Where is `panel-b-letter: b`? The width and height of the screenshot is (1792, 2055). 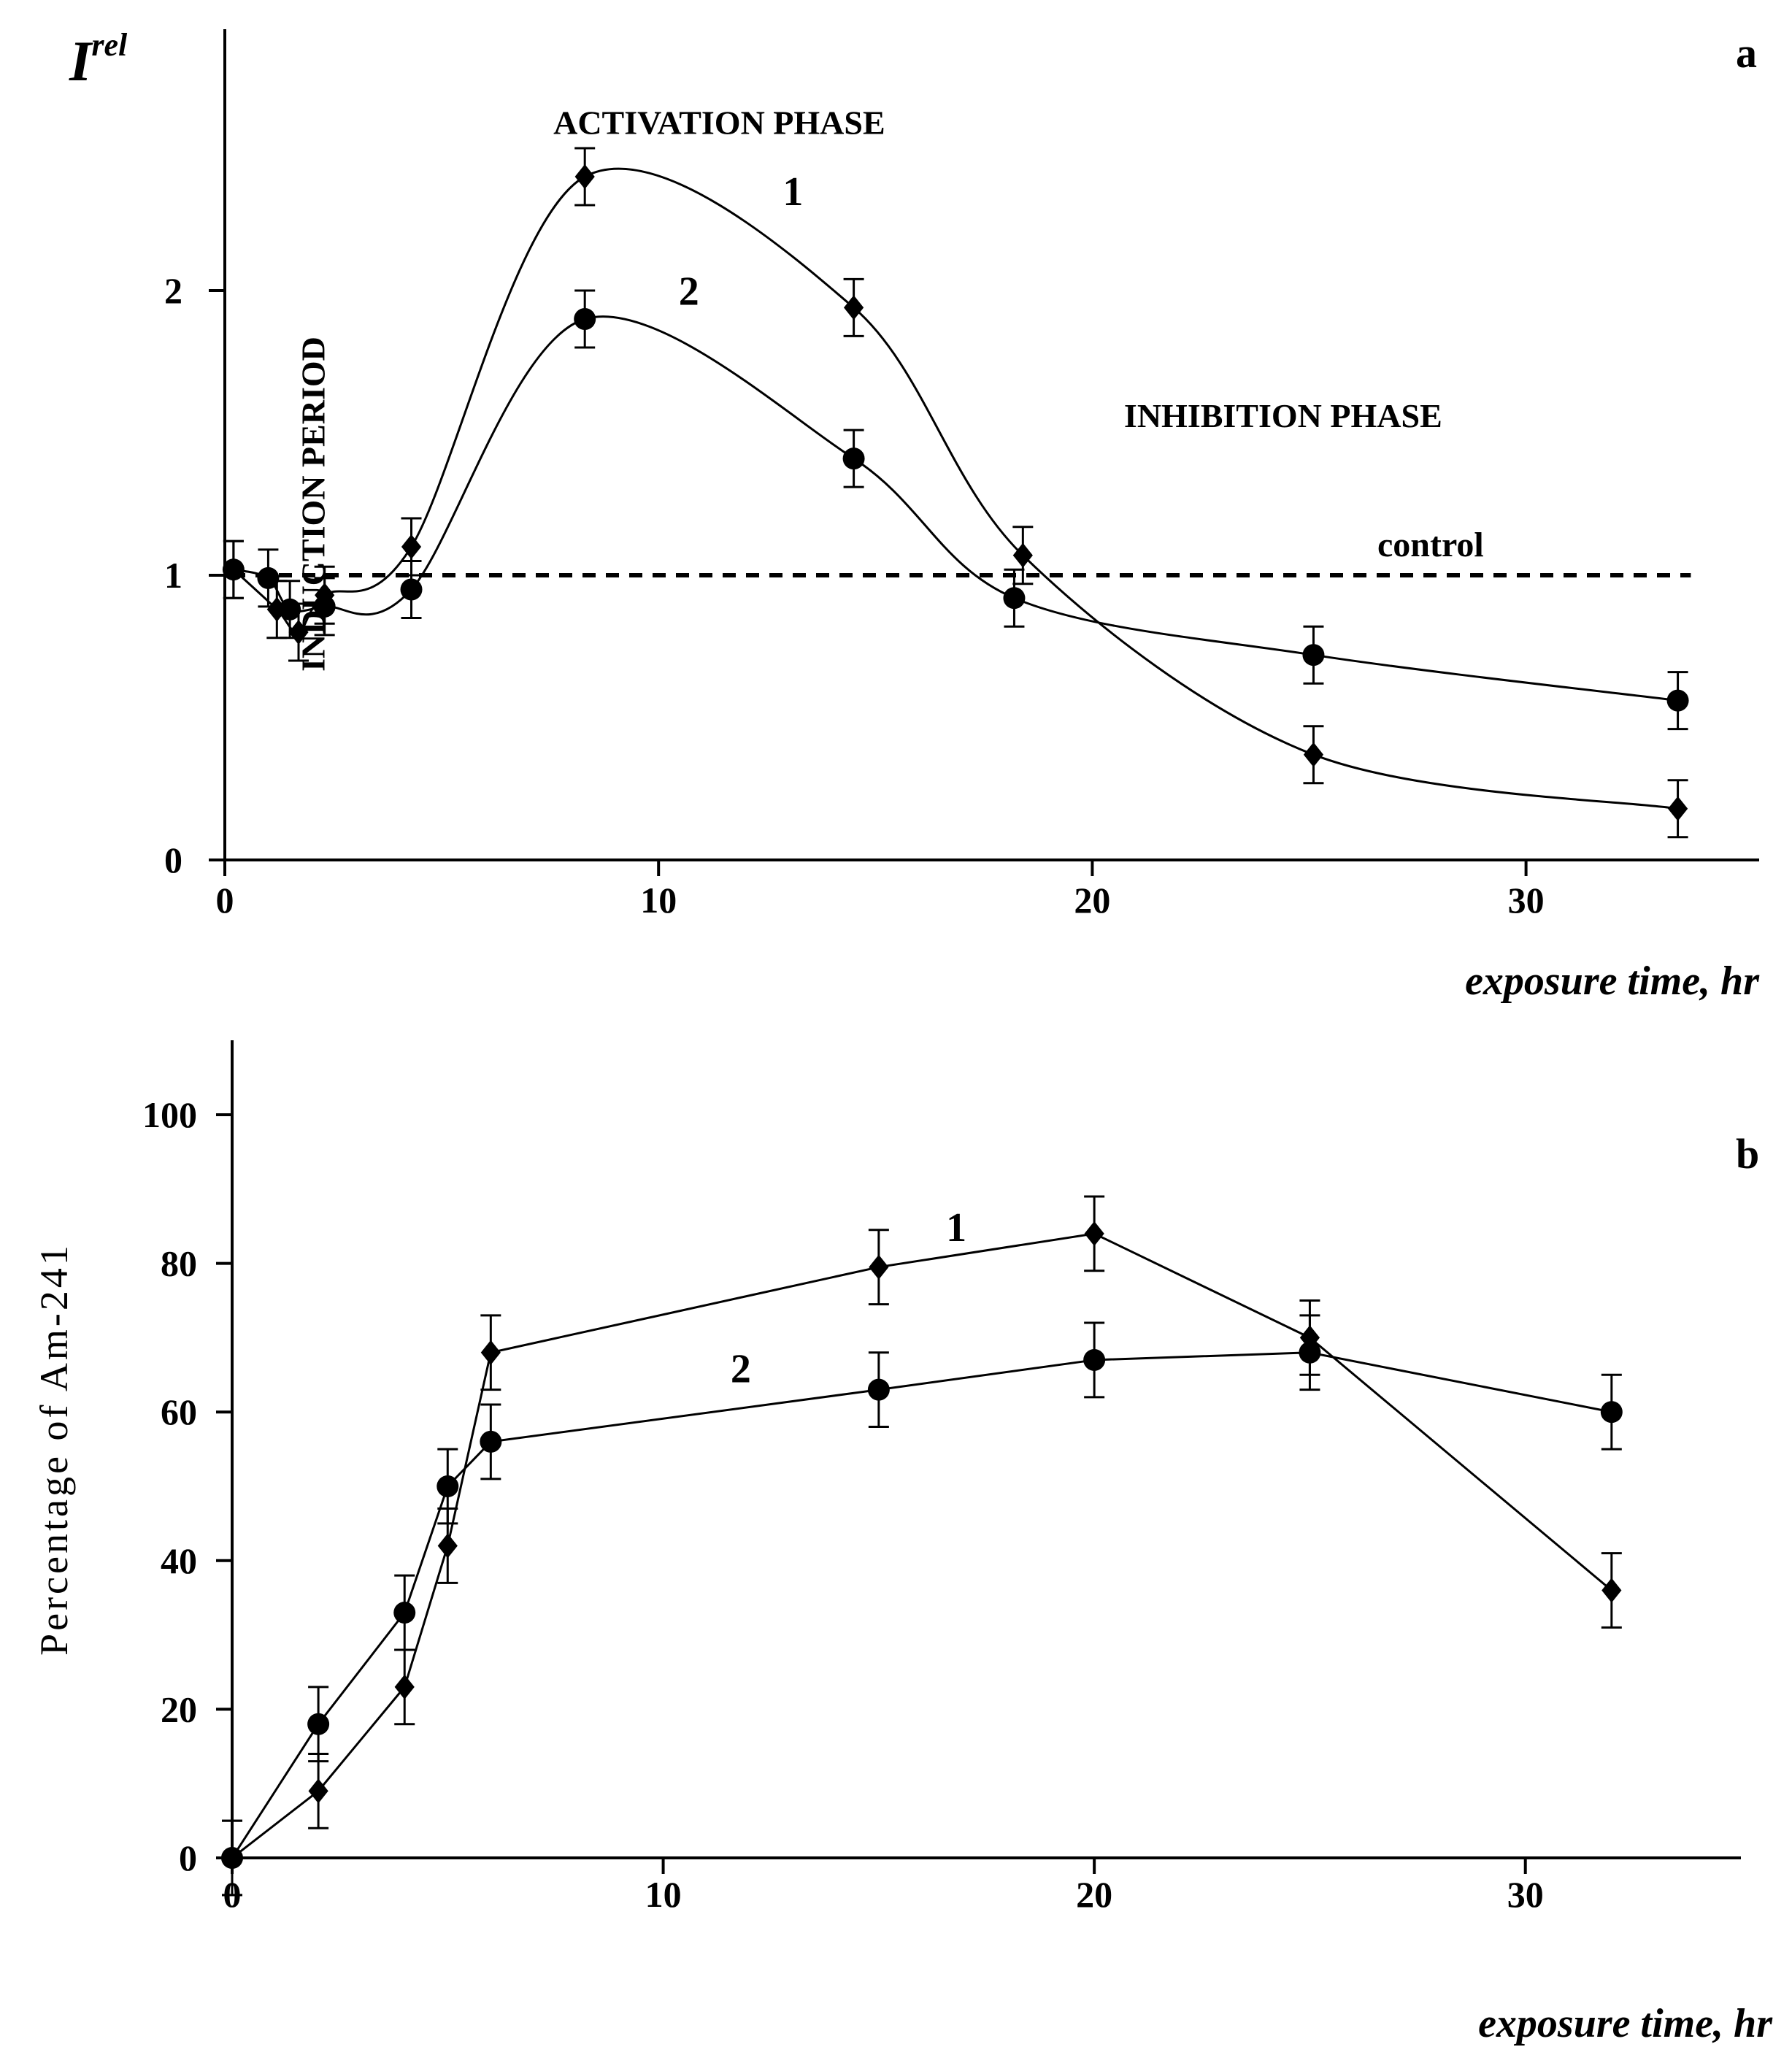
panel-b-letter: b is located at coordinates (1748, 1154).